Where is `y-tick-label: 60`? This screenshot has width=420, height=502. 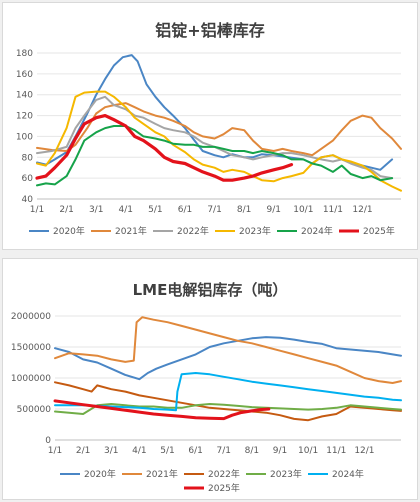
y-tick-label: 60 is located at coordinates (28, 179).